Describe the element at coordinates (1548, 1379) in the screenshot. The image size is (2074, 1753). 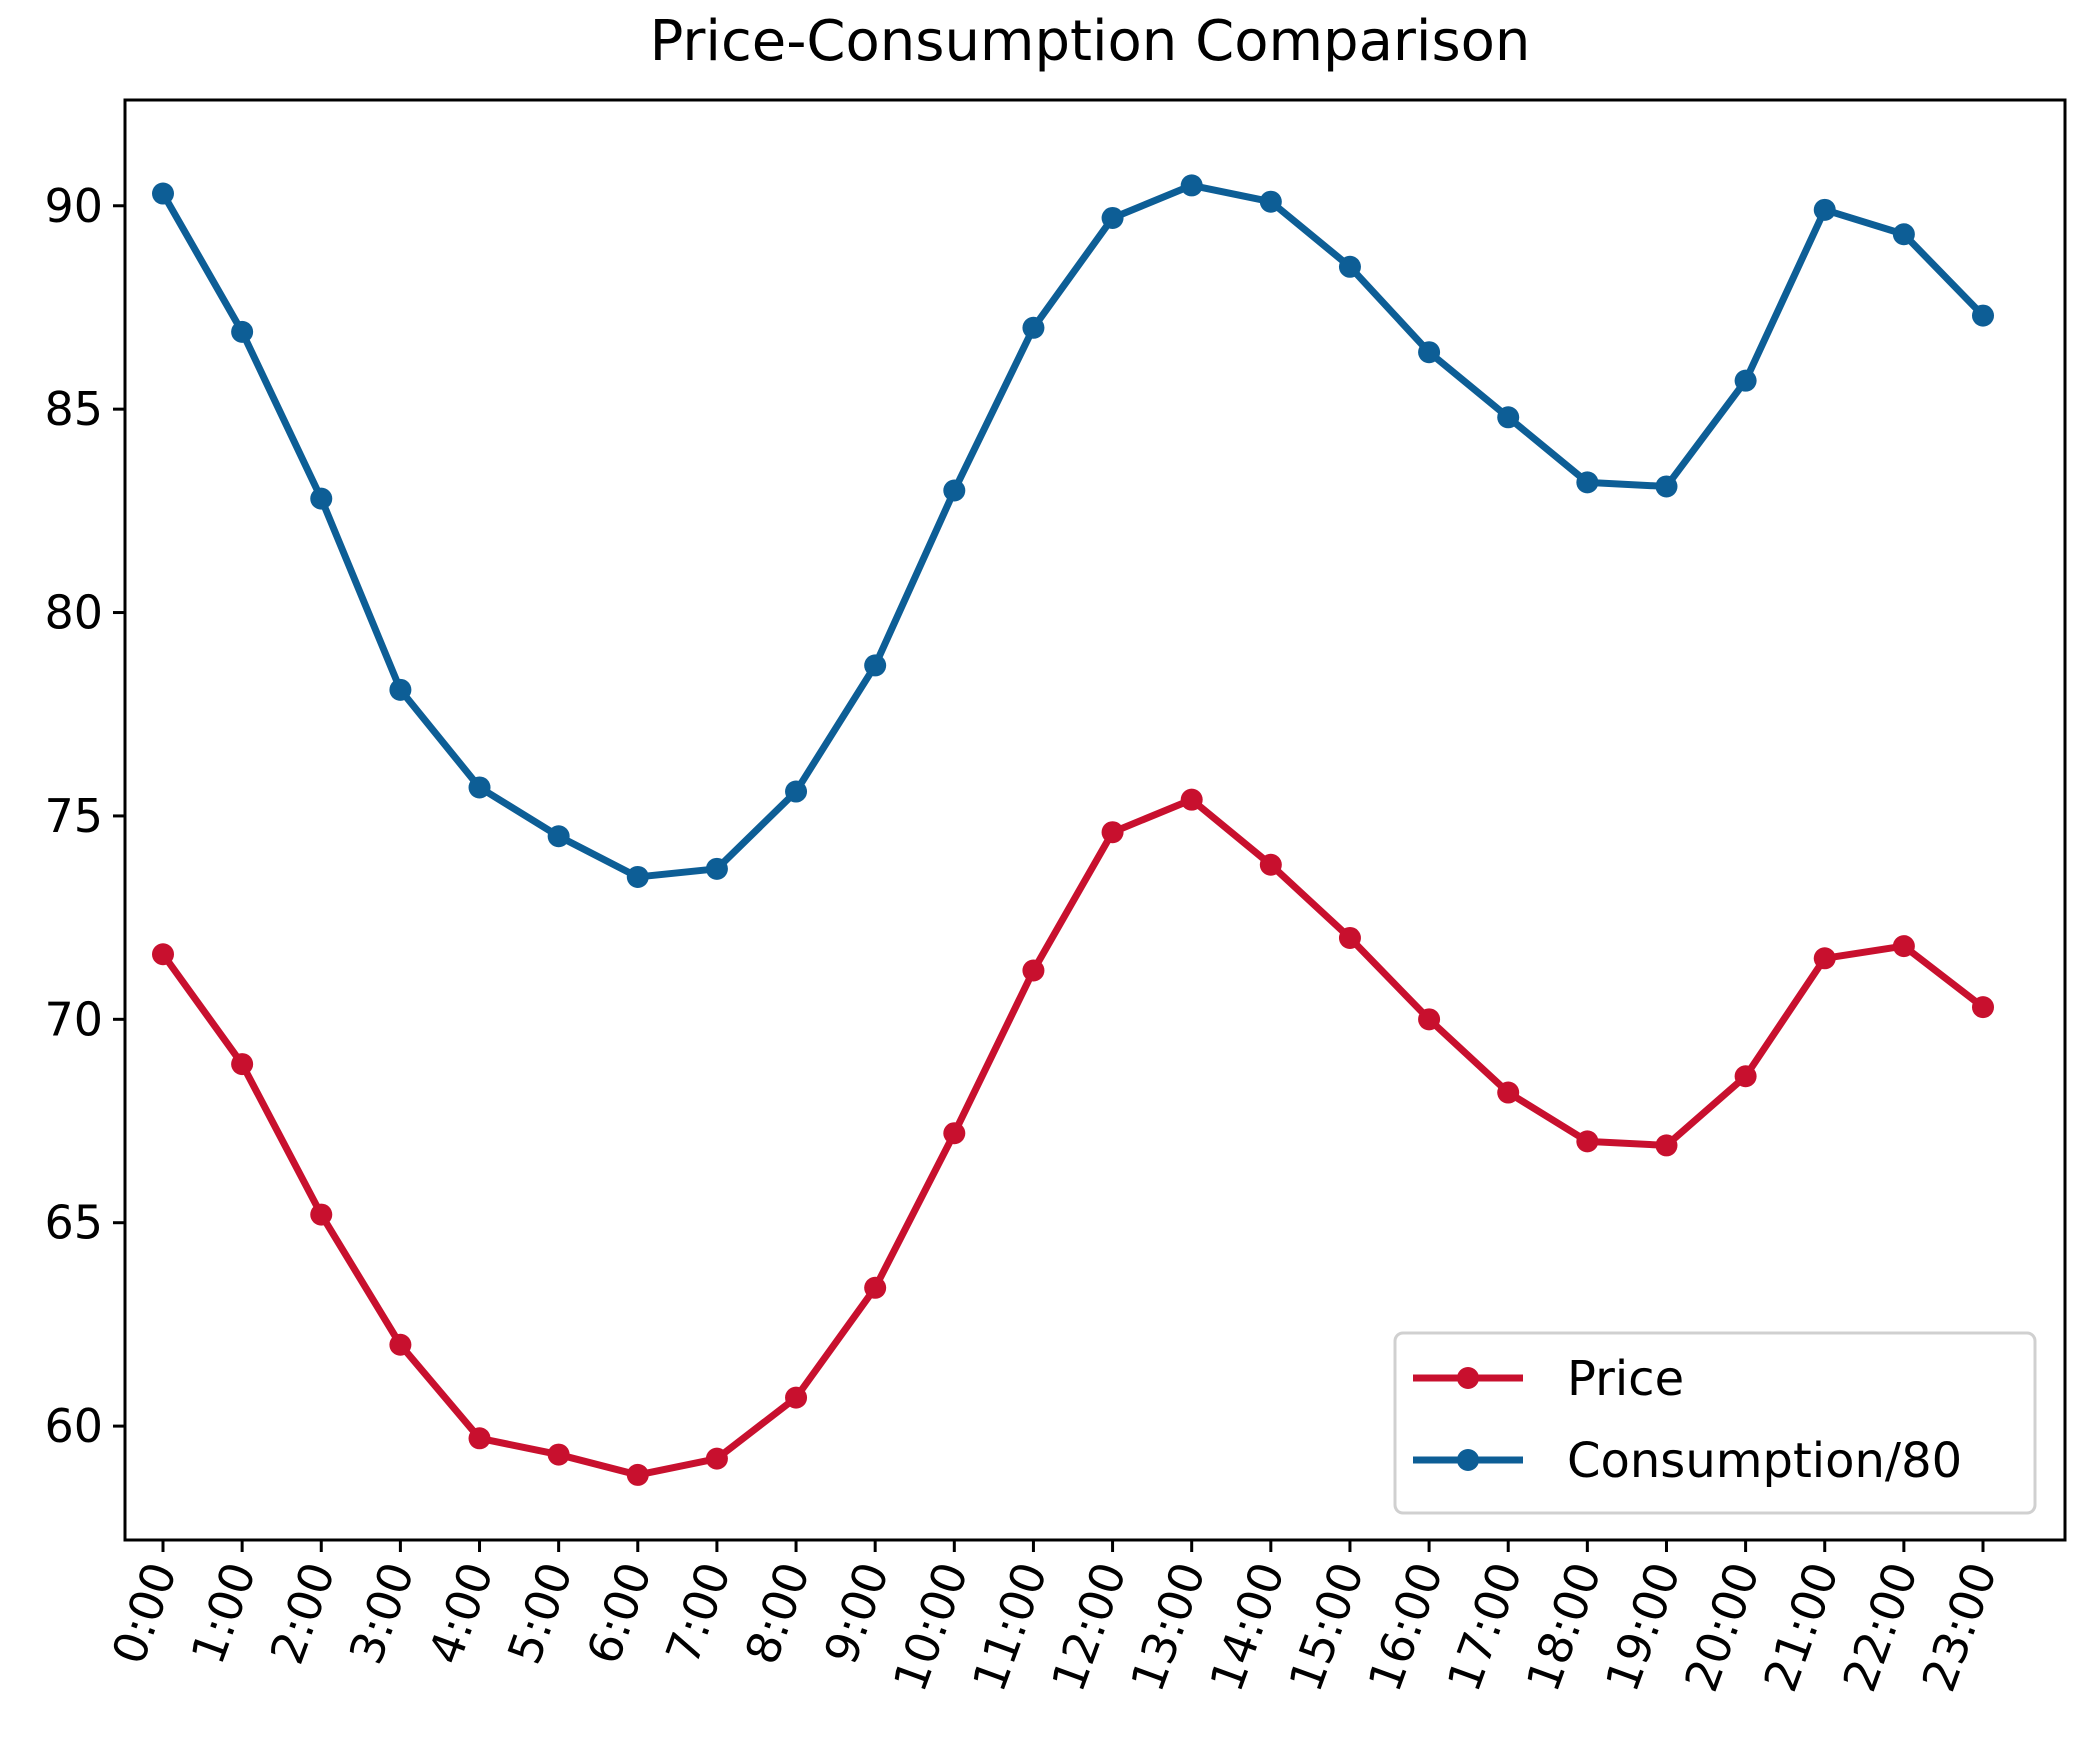
I see `legend-item: Price` at that location.